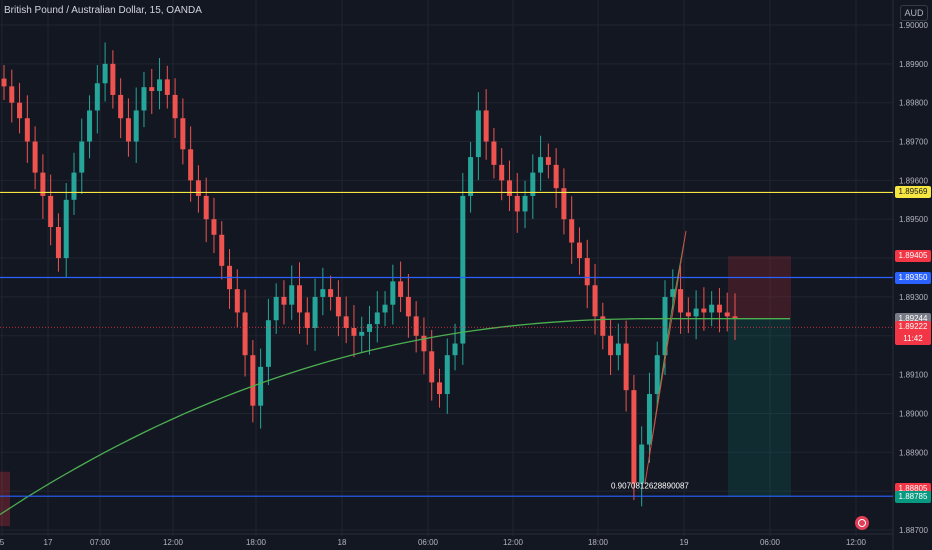 Image resolution: width=932 pixels, height=550 pixels. What do you see at coordinates (913, 375) in the screenshot?
I see `y-axis-tick: 1.89100` at bounding box center [913, 375].